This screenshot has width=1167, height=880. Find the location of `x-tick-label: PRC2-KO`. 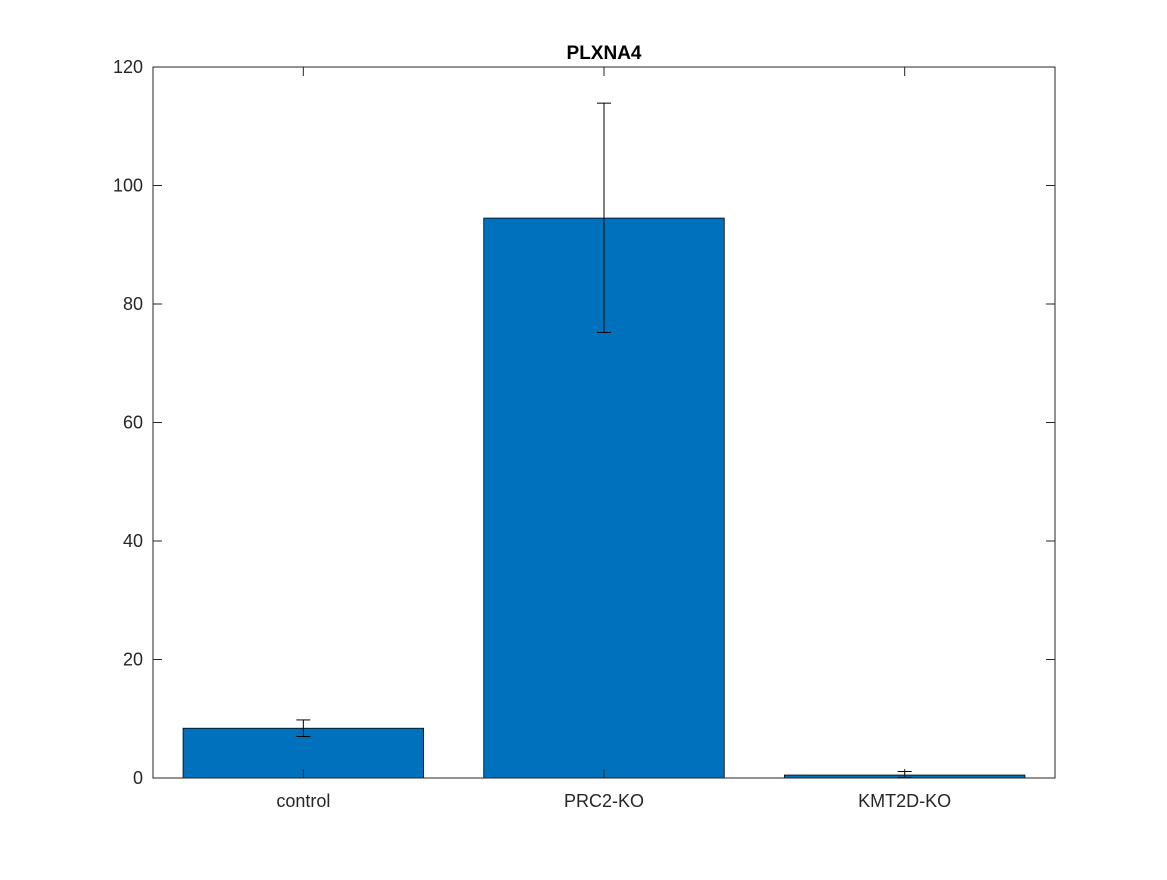

x-tick-label: PRC2-KO is located at coordinates (604, 801).